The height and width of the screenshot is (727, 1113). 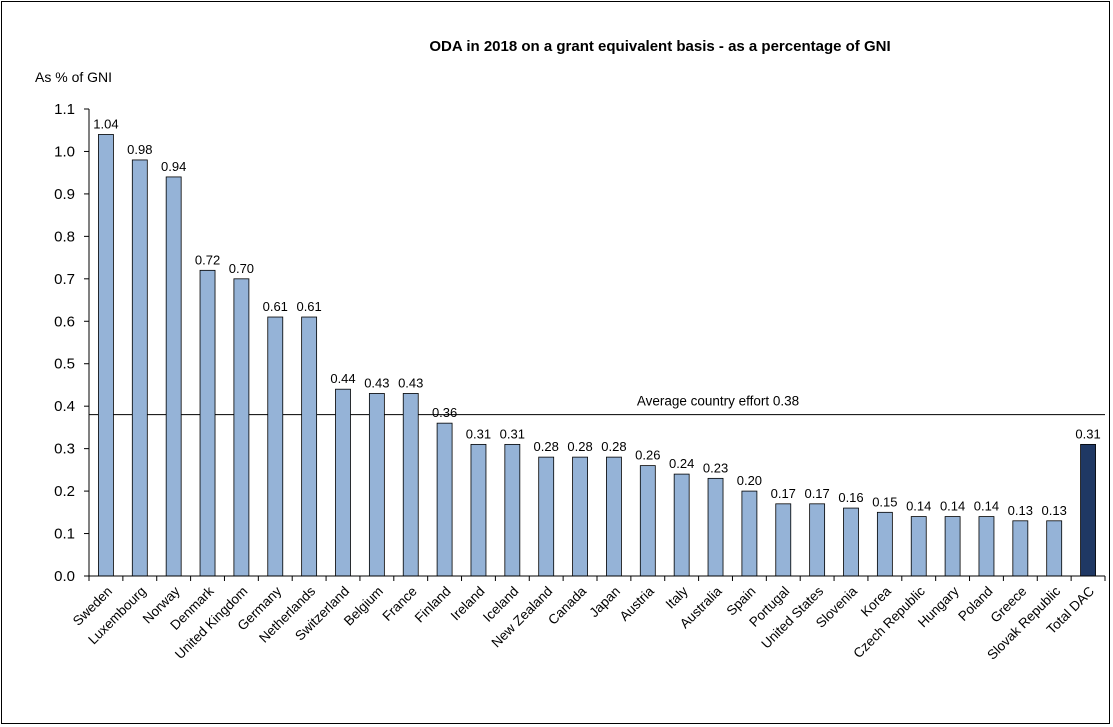 What do you see at coordinates (677, 597) in the screenshot?
I see `x-tick-label: Italy` at bounding box center [677, 597].